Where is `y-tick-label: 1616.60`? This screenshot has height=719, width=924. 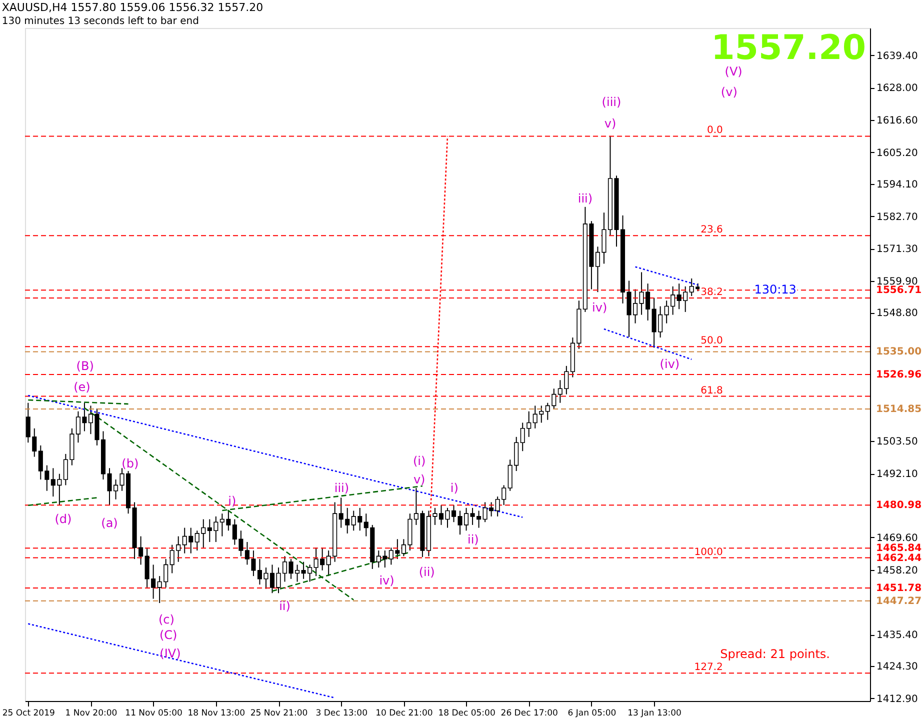
y-tick-label: 1616.60 is located at coordinates (897, 121).